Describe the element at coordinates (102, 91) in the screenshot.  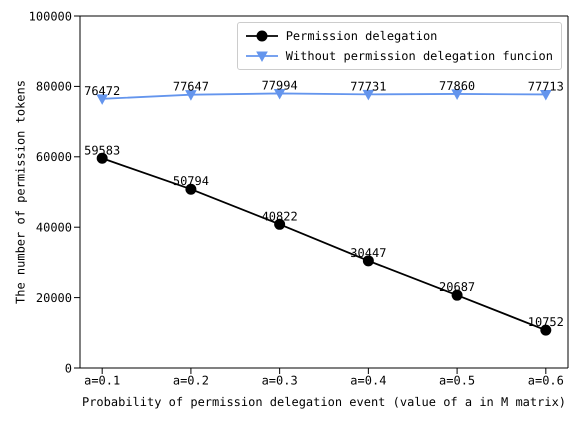
I see `data-label: 76472` at that location.